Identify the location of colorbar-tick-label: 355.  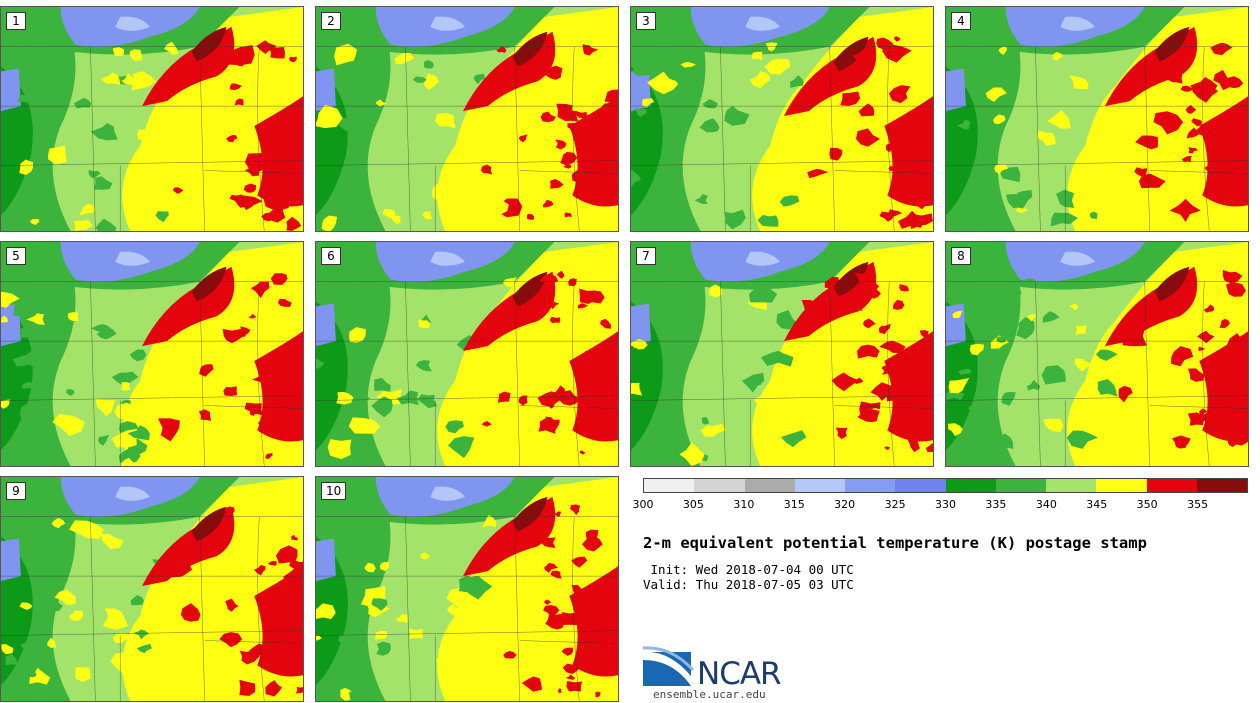
(1198, 504).